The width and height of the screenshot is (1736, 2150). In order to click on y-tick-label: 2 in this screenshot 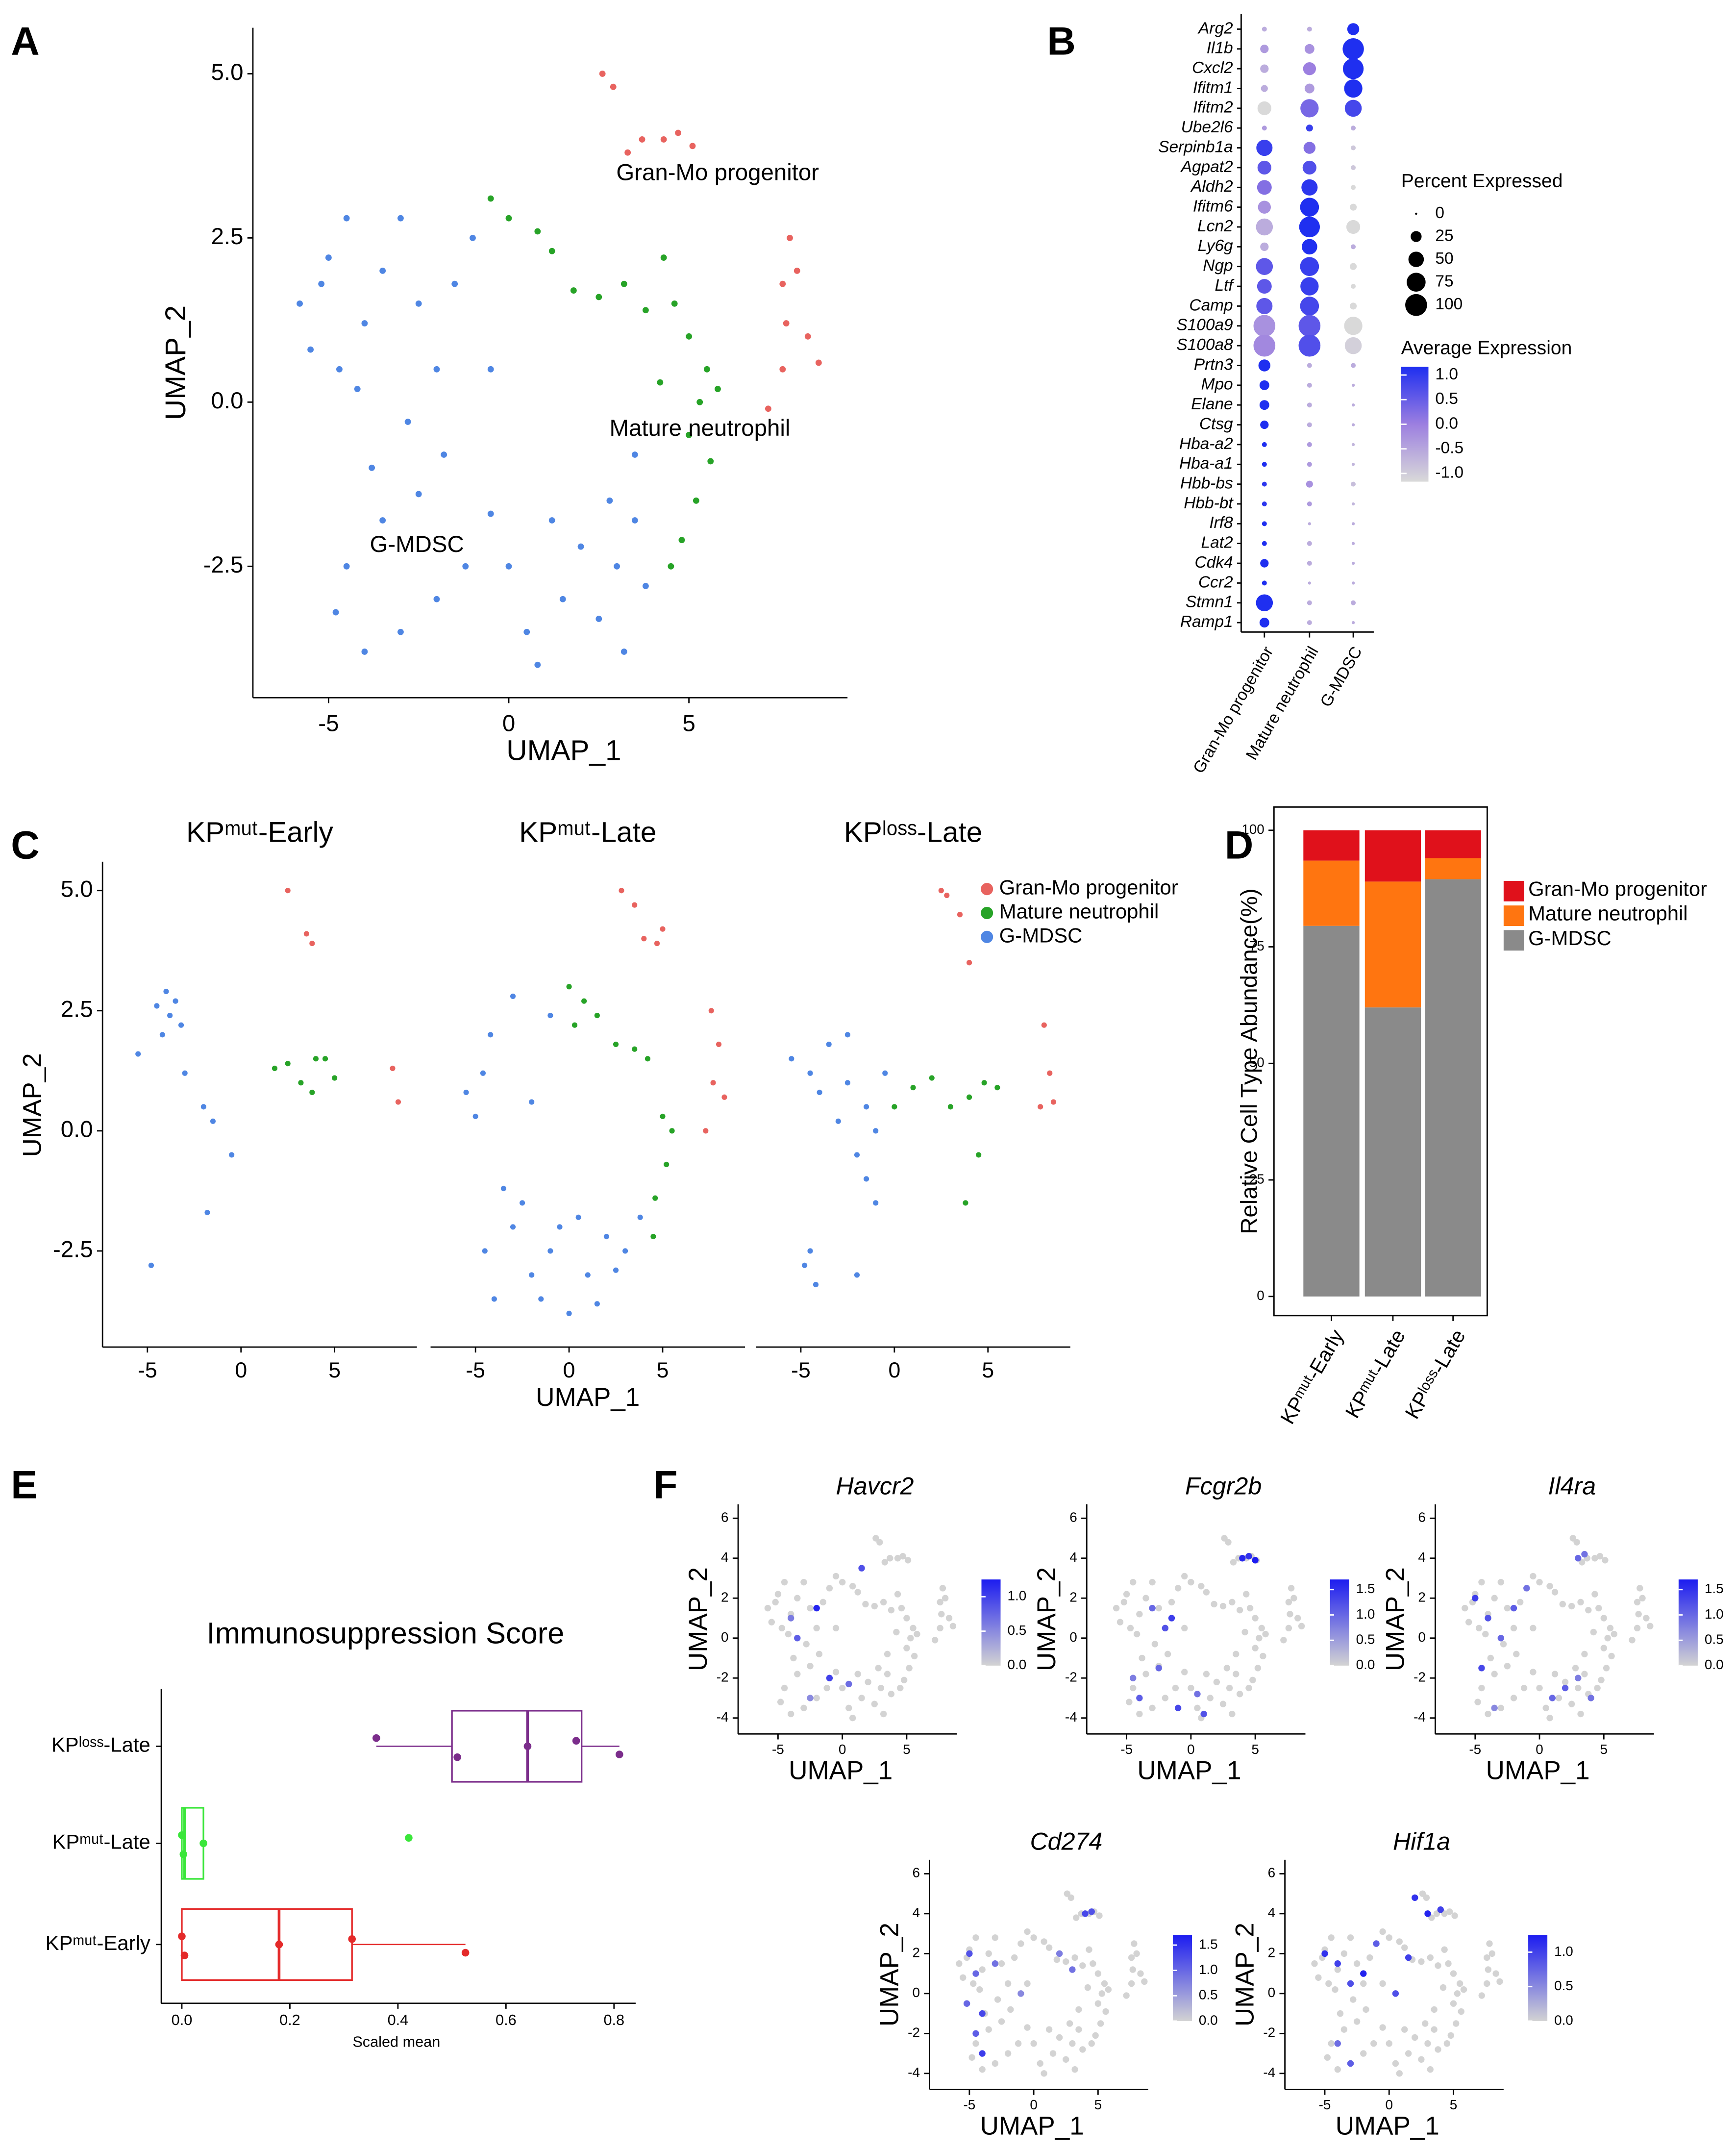, I will do `click(725, 1597)`.